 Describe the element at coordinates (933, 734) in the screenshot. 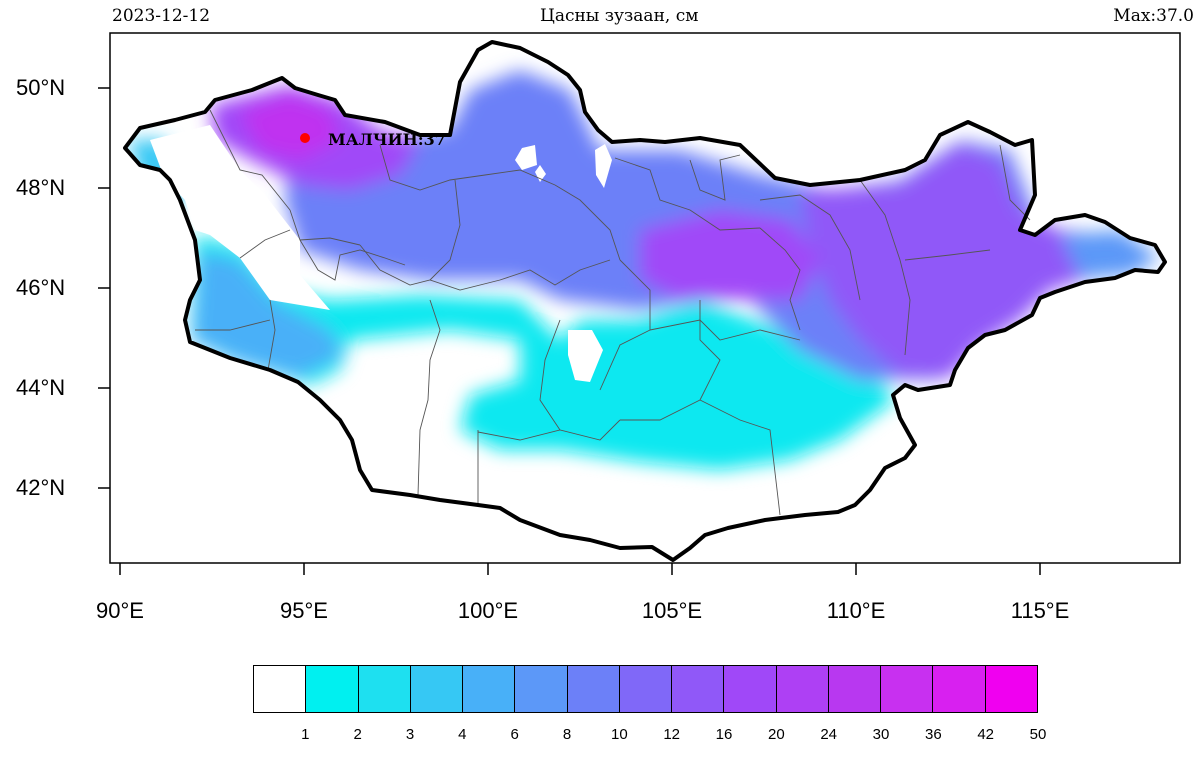

I see `colorbar-label: 36` at that location.